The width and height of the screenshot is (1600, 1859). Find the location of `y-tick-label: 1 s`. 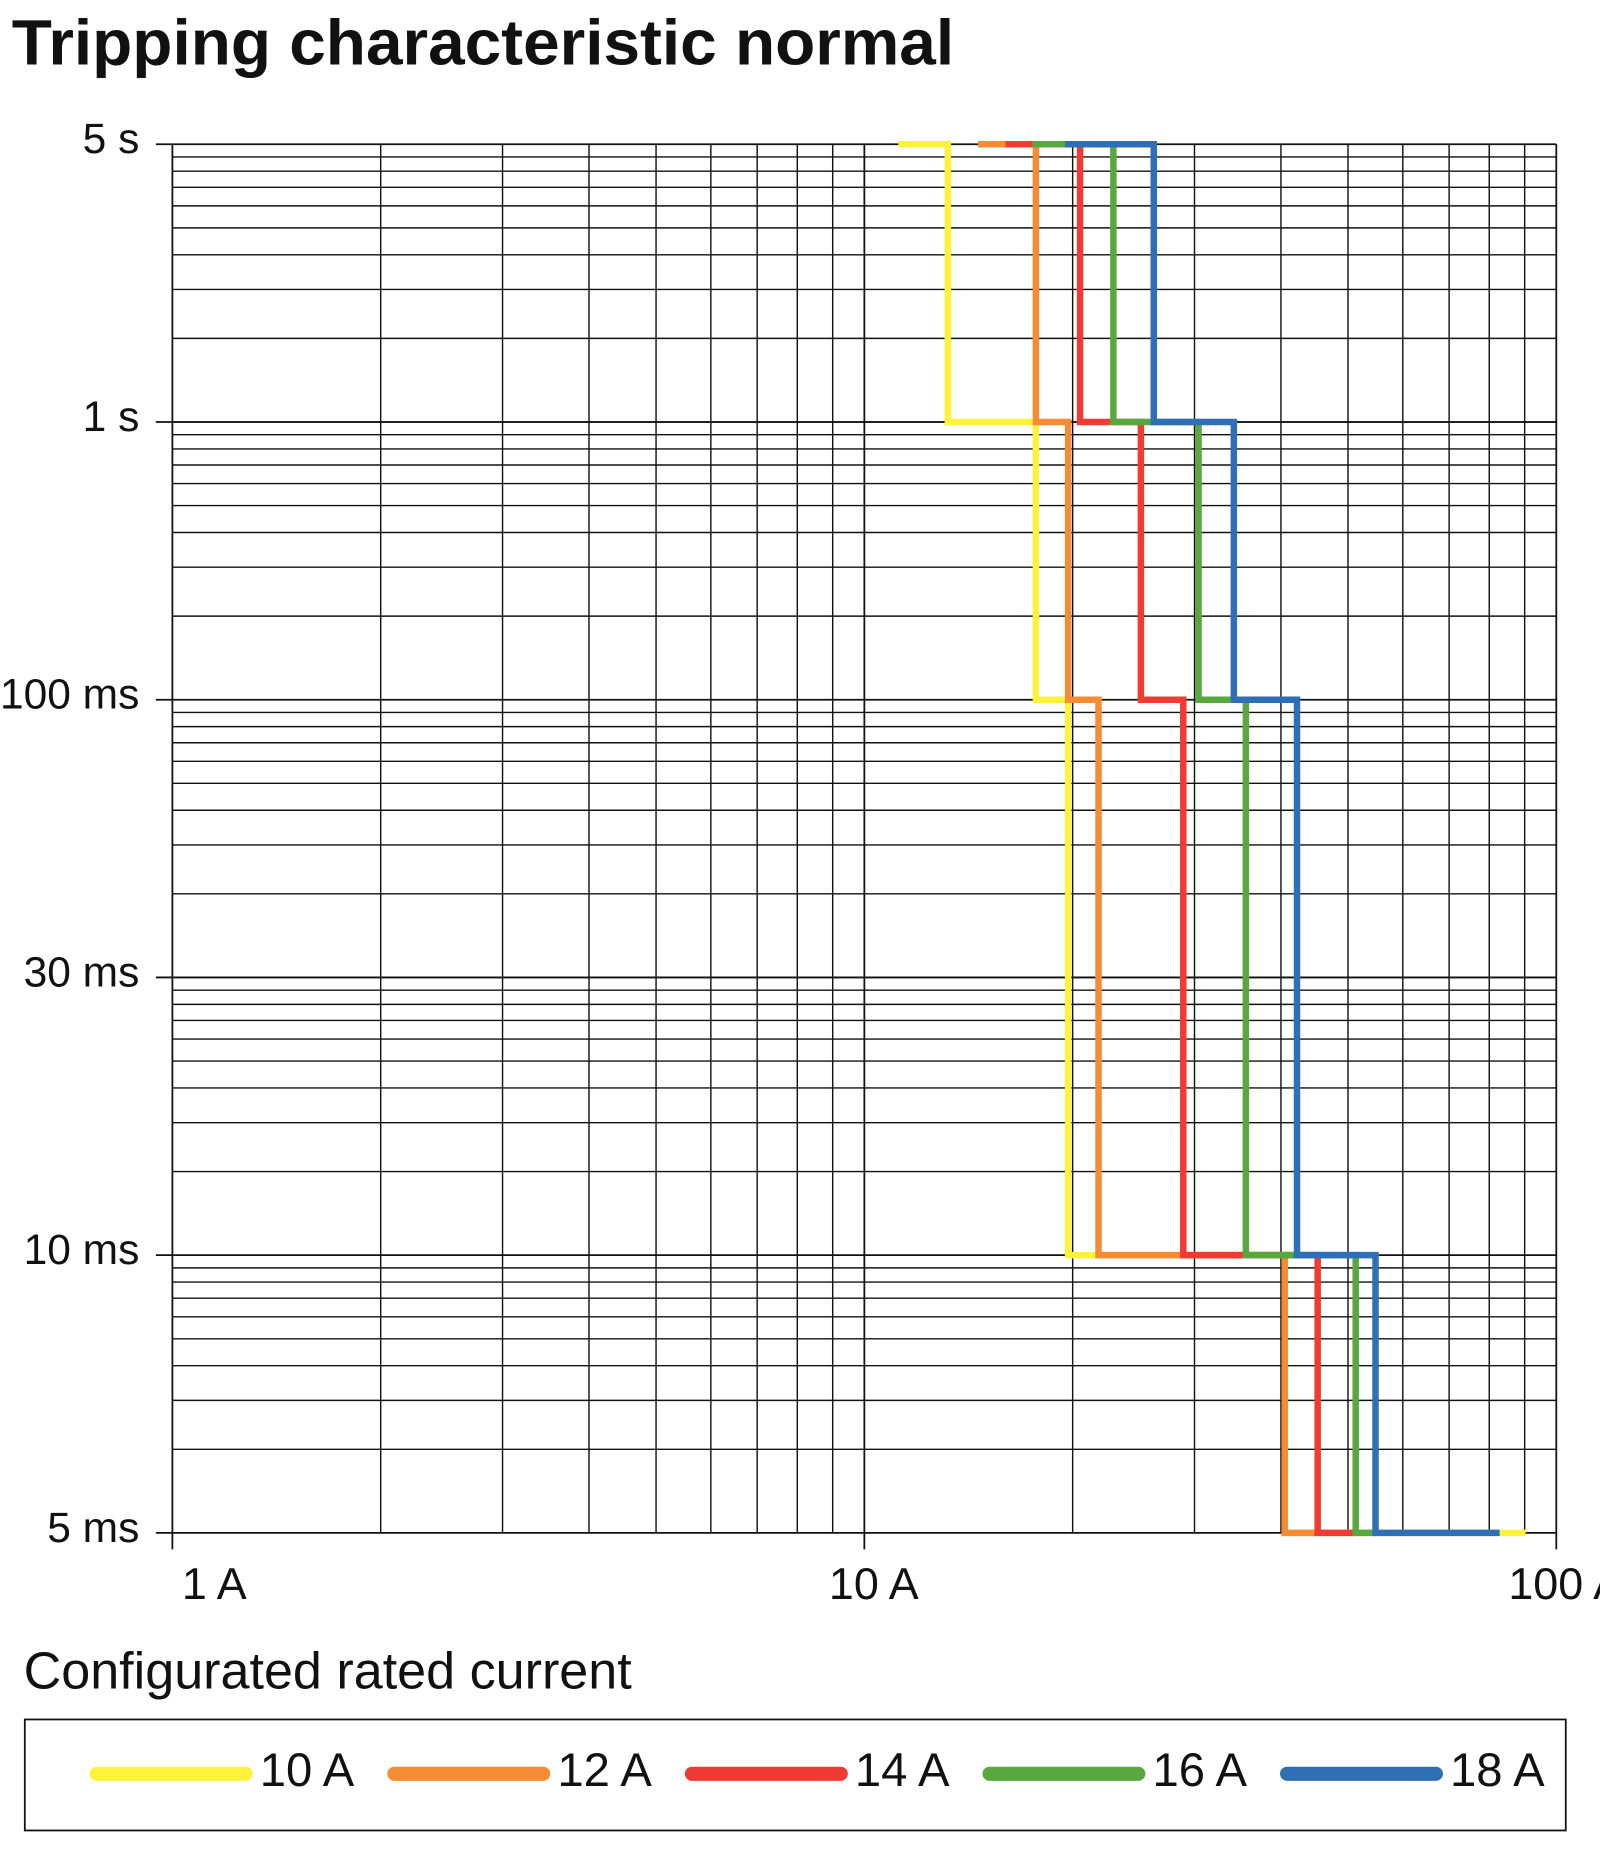

y-tick-label: 1 s is located at coordinates (111, 417).